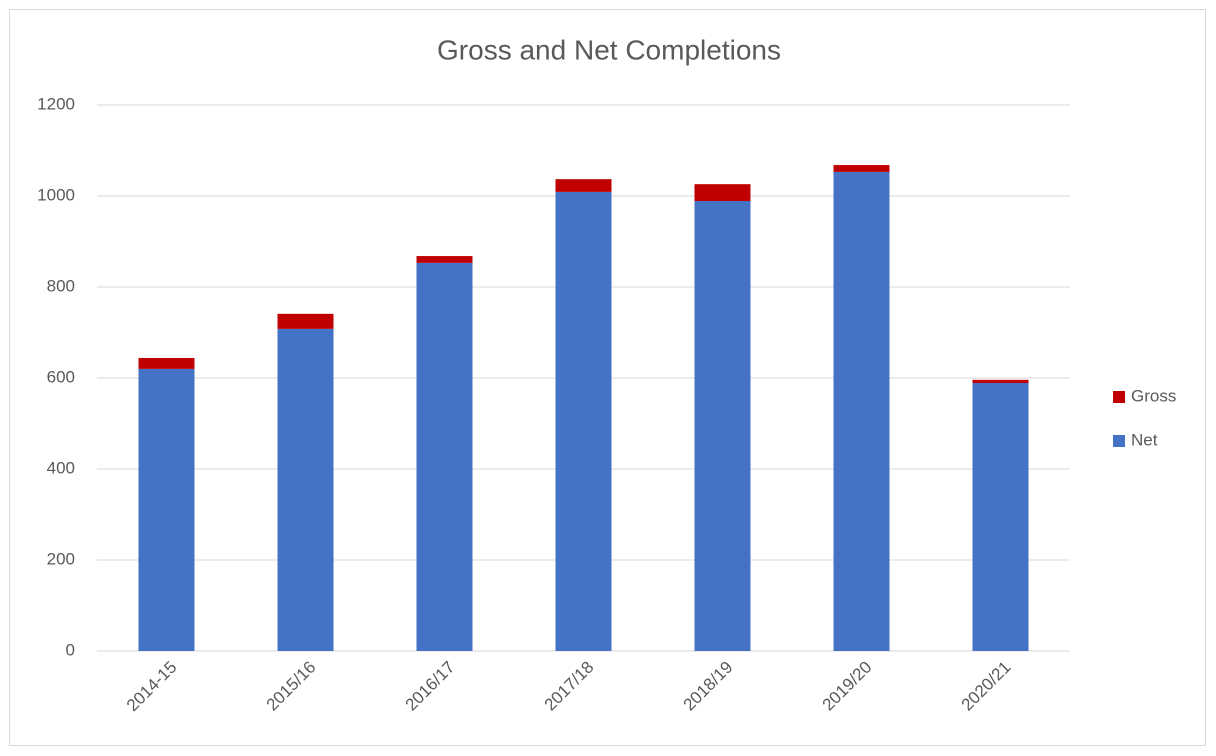 The width and height of the screenshot is (1216, 756). Describe the element at coordinates (61, 376) in the screenshot. I see `y-tick-label: 600` at that location.